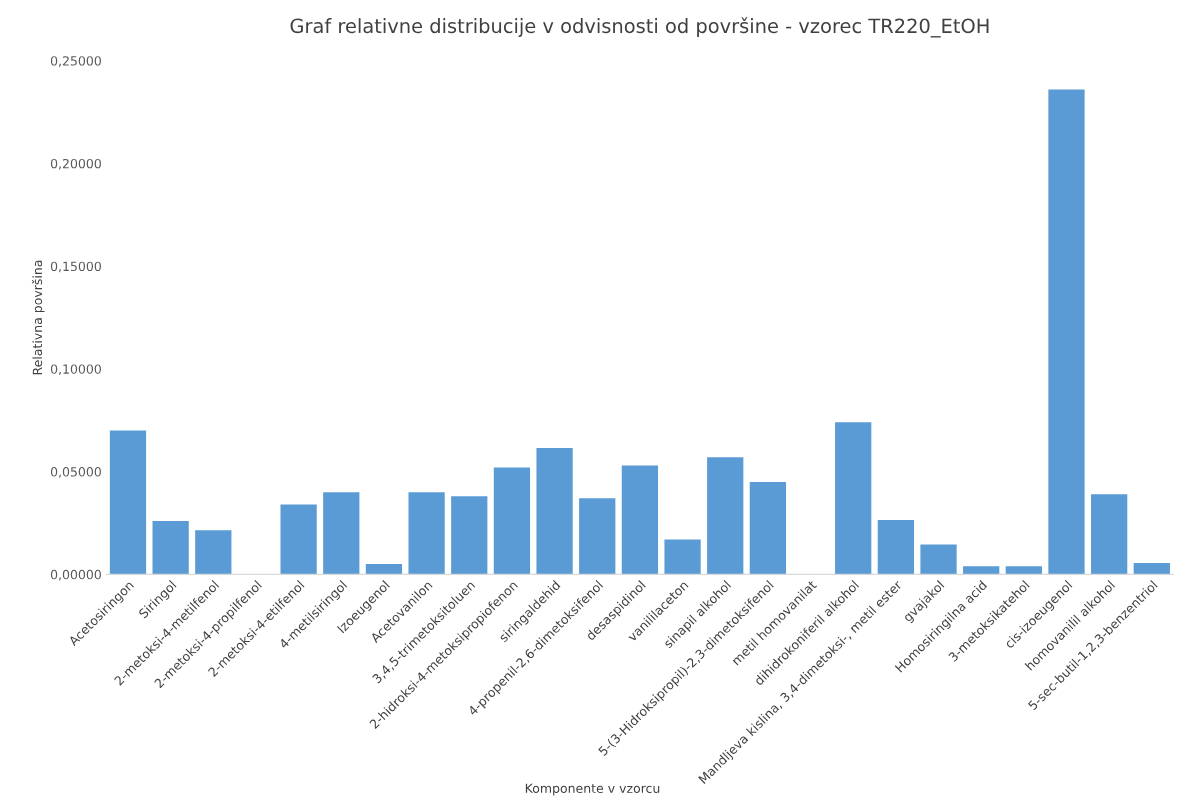 The image size is (1185, 809). What do you see at coordinates (592, 789) in the screenshot?
I see `x-axis-title: Komponente v vzorcu` at bounding box center [592, 789].